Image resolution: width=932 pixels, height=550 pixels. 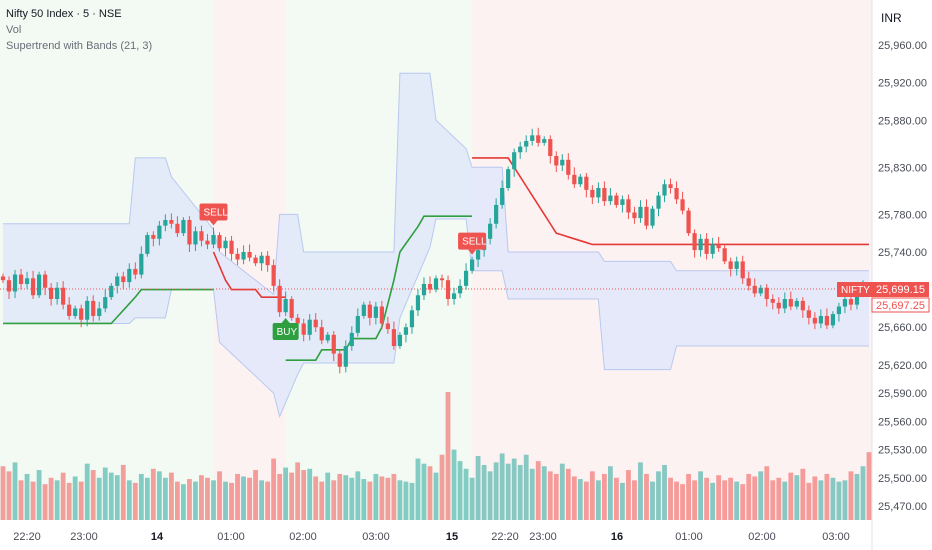 I want to click on buy-signal: BUY, so click(x=285, y=328).